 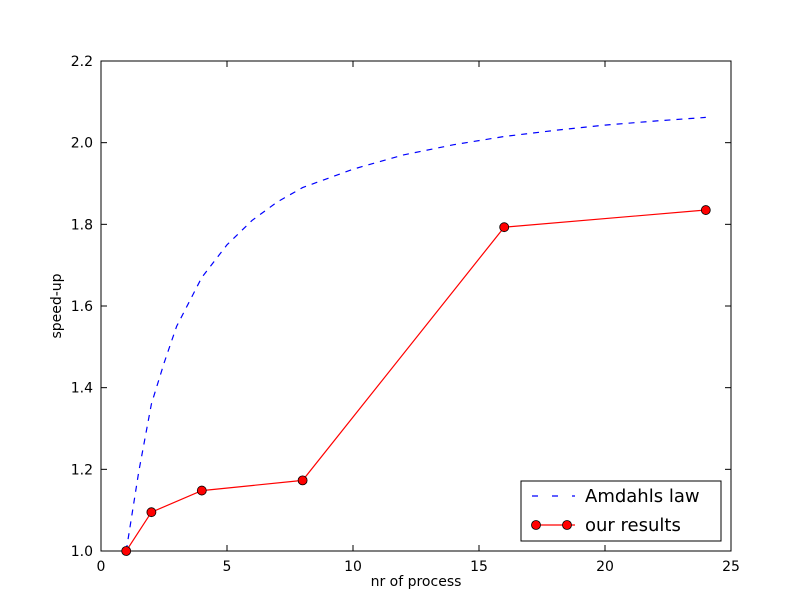 What do you see at coordinates (479, 567) in the screenshot?
I see `x-tick-label: 15` at bounding box center [479, 567].